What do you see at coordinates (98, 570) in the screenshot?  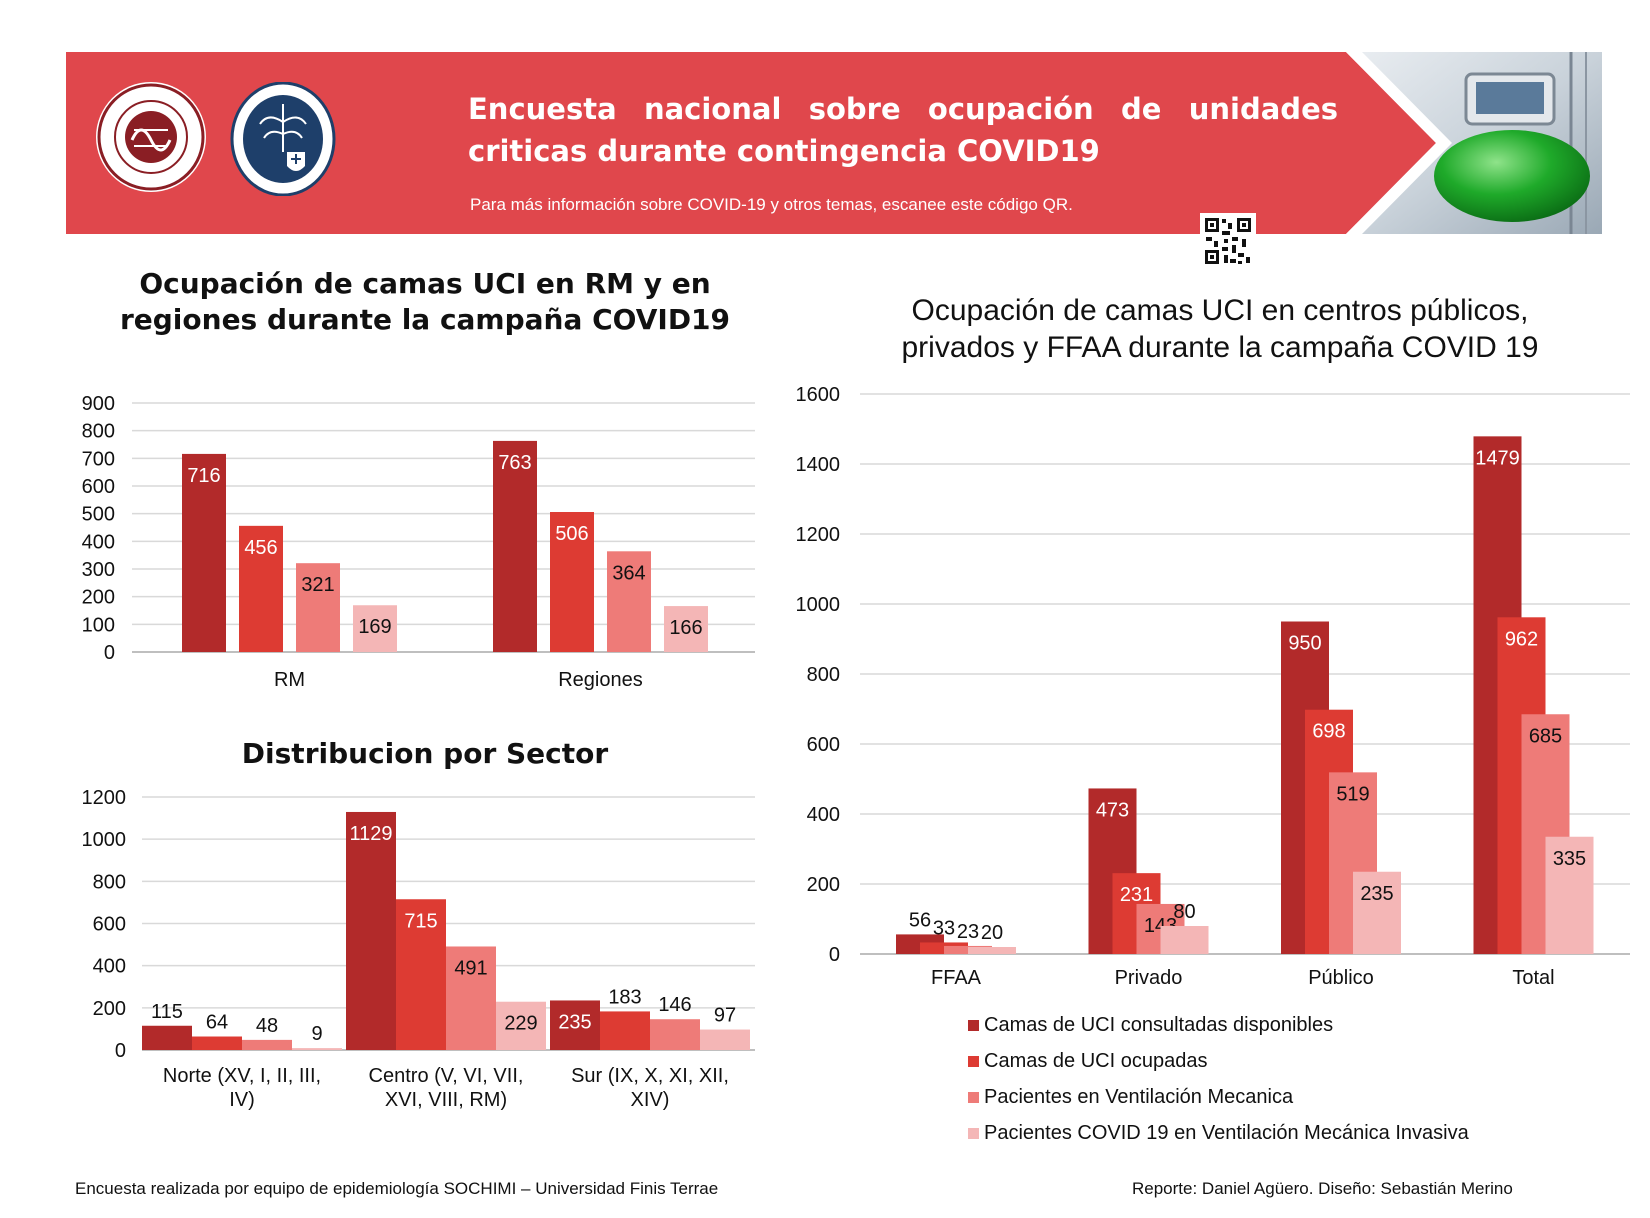 I see `y-tick-label: 300` at bounding box center [98, 570].